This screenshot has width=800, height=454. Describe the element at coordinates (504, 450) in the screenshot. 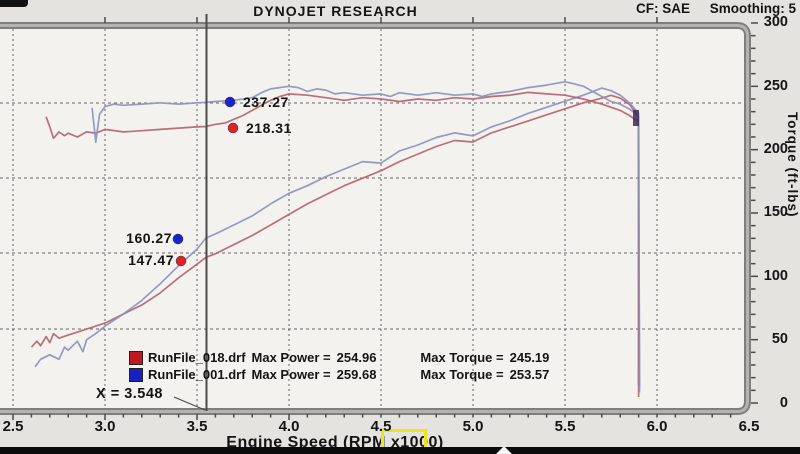

I see `video-marker-icon` at that location.